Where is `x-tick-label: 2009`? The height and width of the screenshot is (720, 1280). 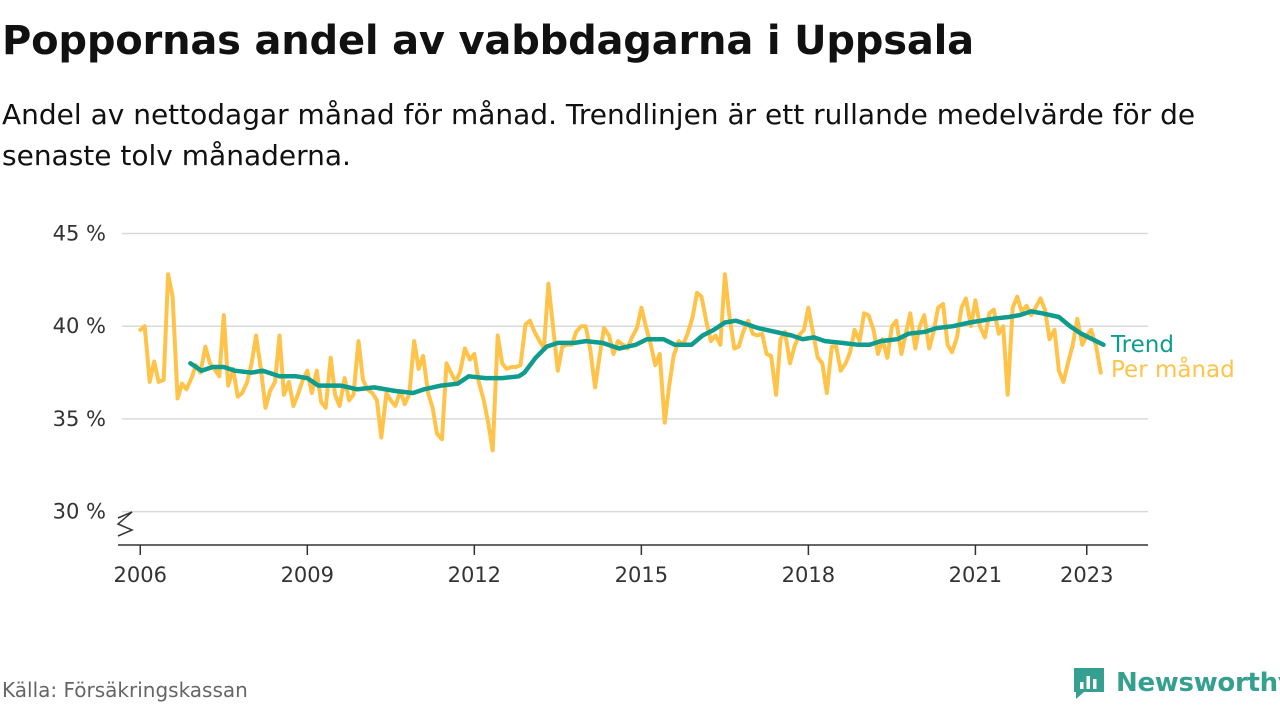 x-tick-label: 2009 is located at coordinates (307, 575).